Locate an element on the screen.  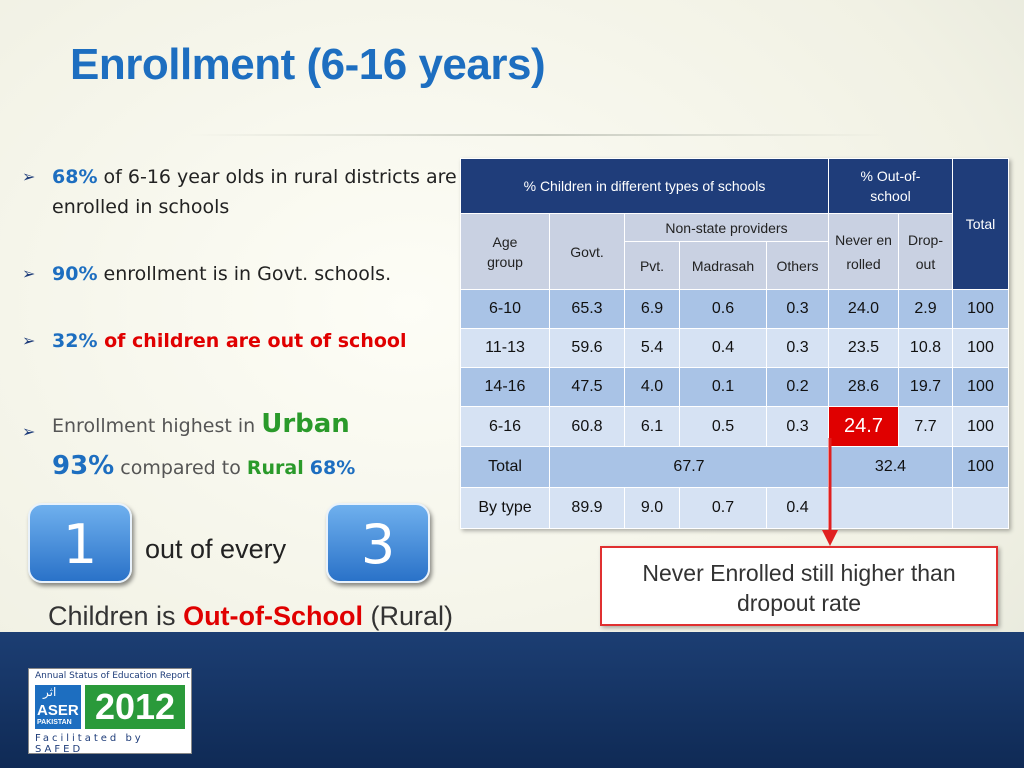
header-cell: Never enrolled is located at coordinates (863, 251).